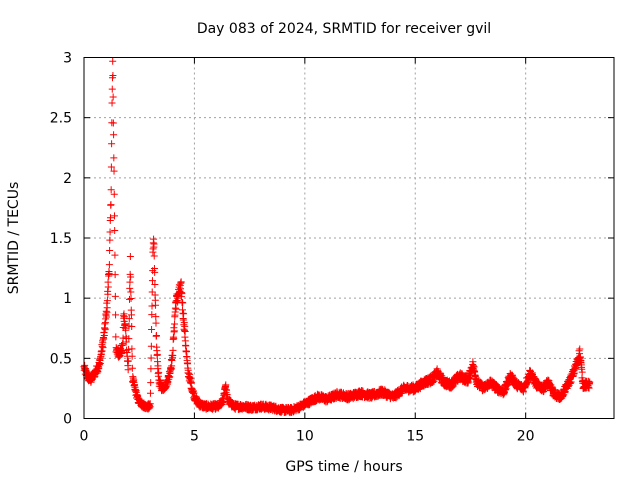 This screenshot has width=640, height=484. I want to click on y-tick-label: 2, so click(67, 179).